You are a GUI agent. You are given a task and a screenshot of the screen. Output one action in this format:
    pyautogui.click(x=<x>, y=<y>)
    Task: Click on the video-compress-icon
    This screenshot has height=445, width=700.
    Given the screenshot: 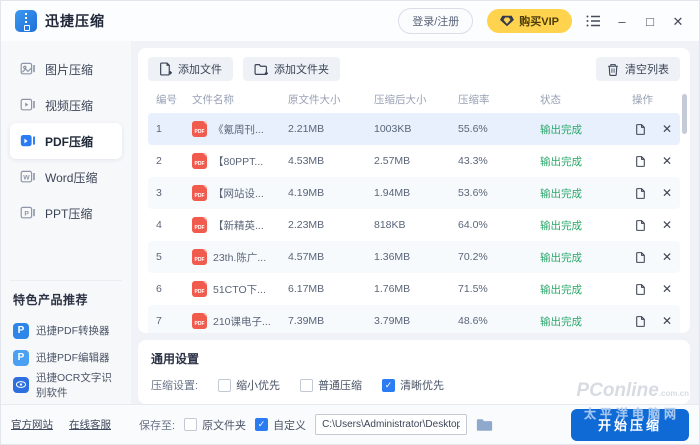 What is the action you would take?
    pyautogui.click(x=27, y=105)
    